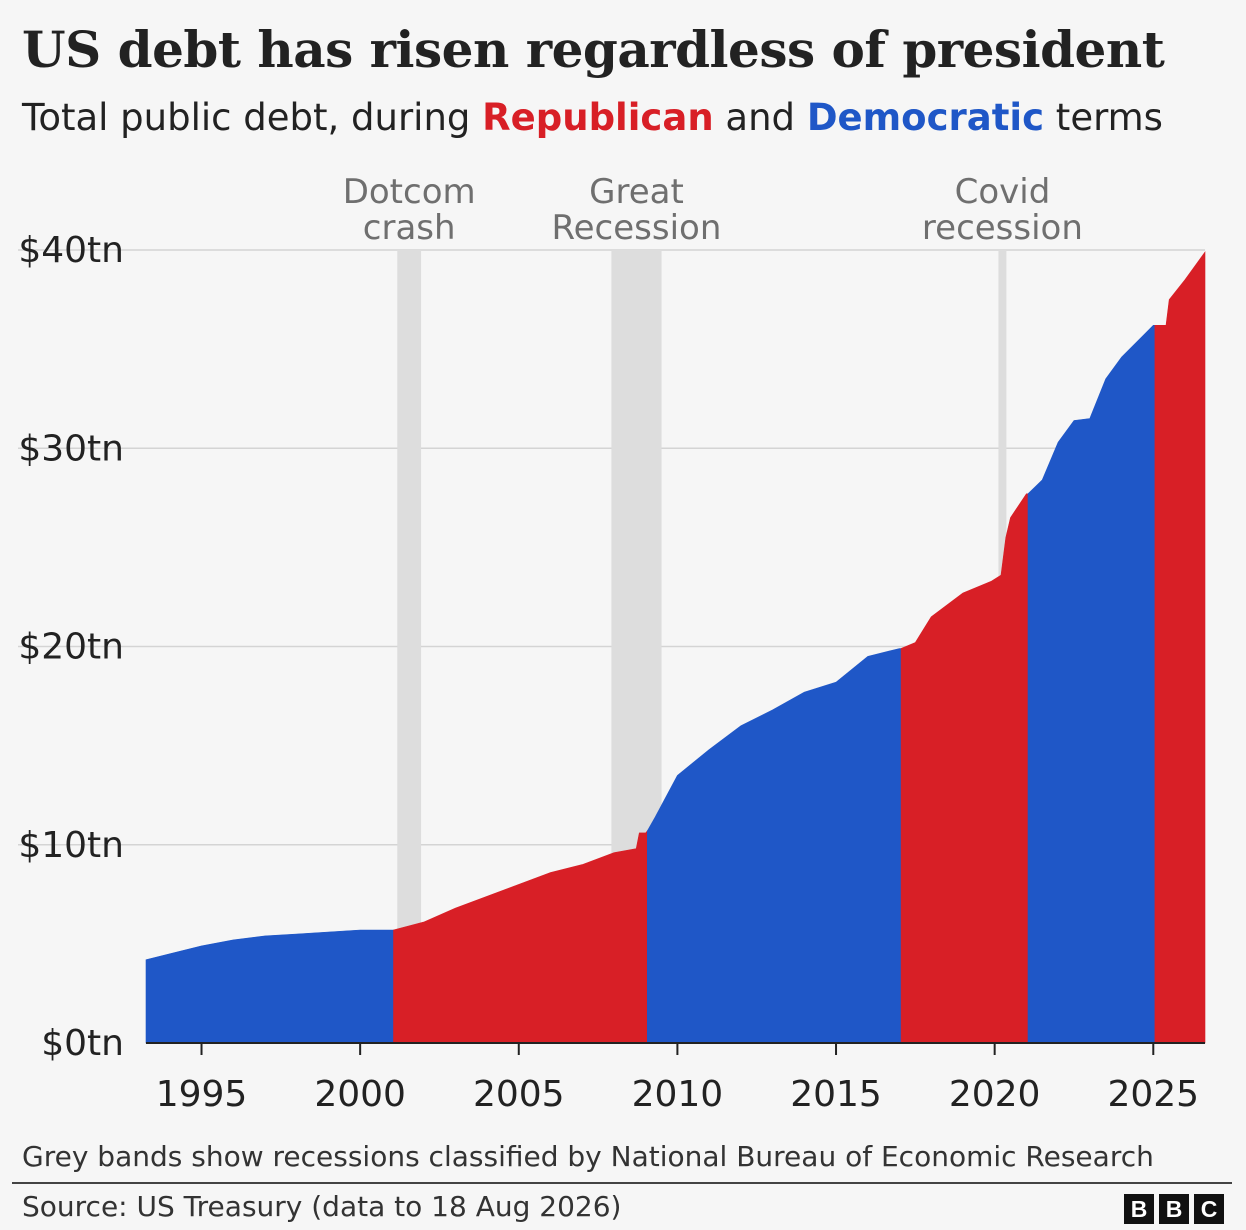 This screenshot has width=1246, height=1230. I want to click on recession-label: recession, so click(1002, 228).